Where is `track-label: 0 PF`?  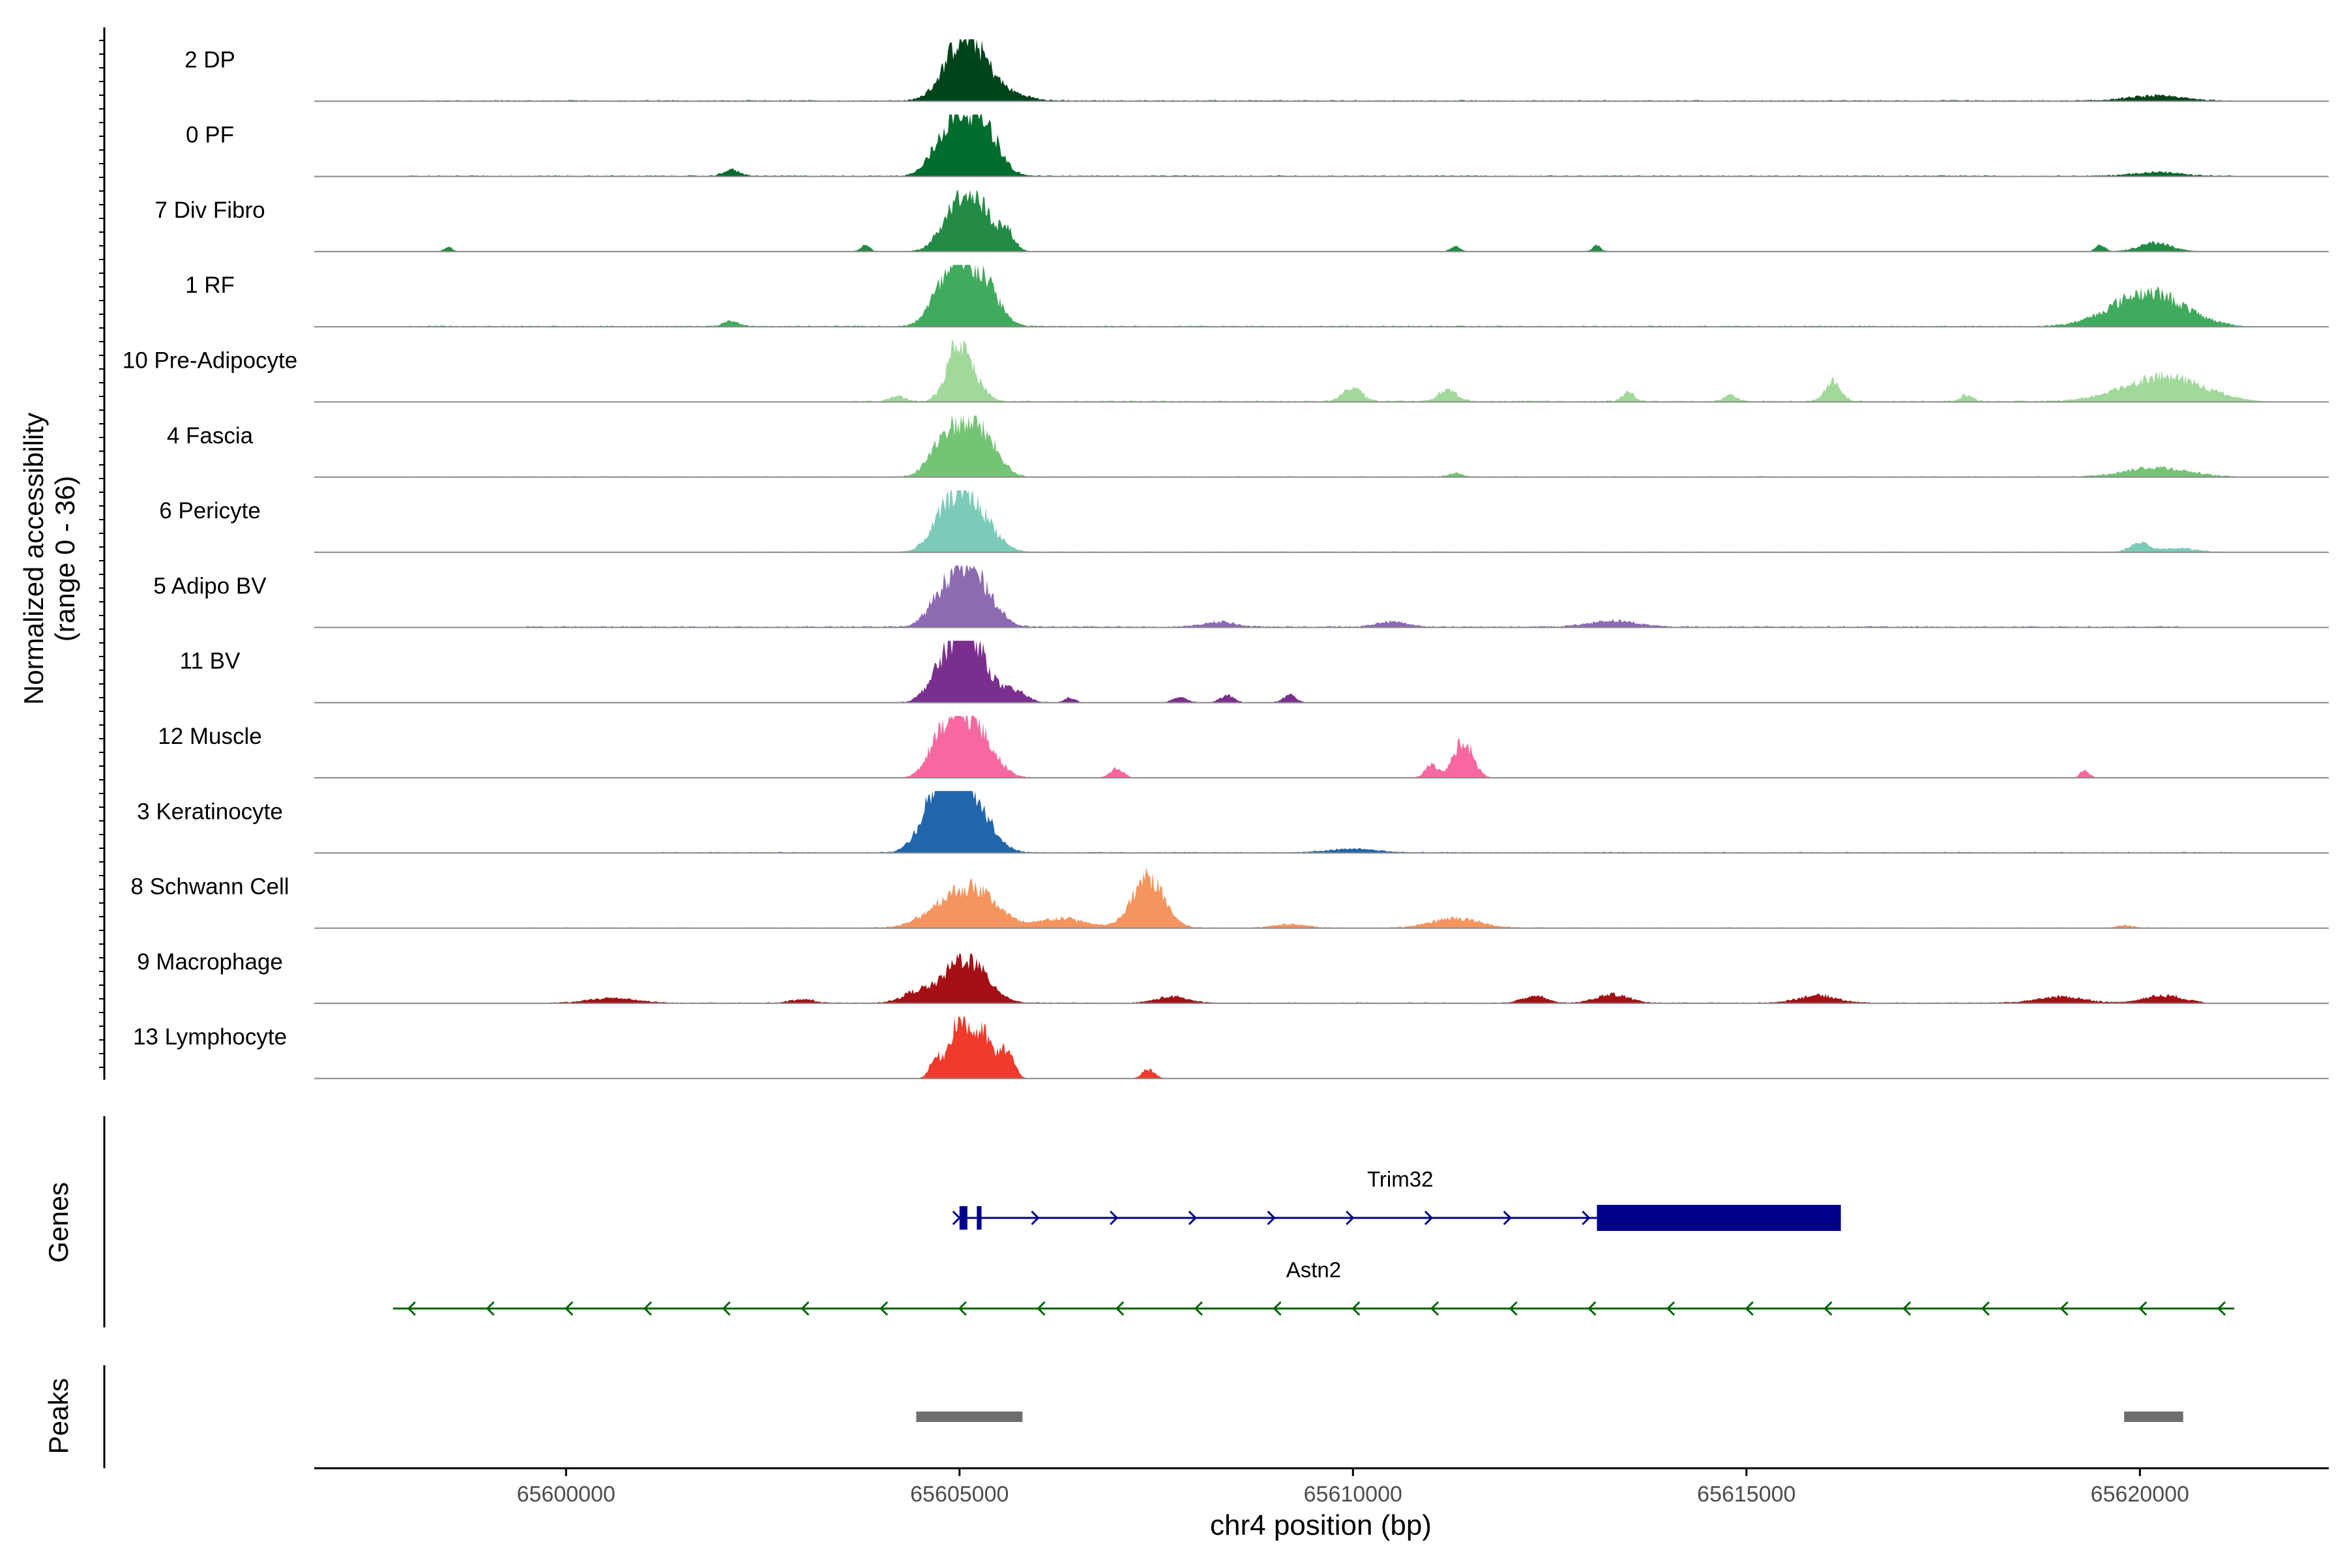 track-label: 0 PF is located at coordinates (210, 136).